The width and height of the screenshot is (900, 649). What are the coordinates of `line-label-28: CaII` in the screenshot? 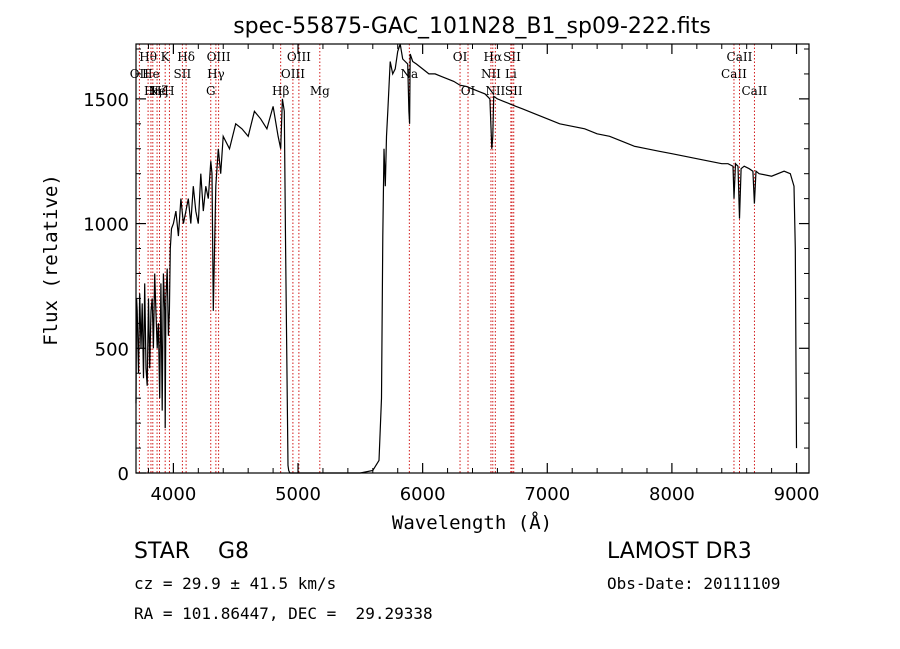 It's located at (754, 91).